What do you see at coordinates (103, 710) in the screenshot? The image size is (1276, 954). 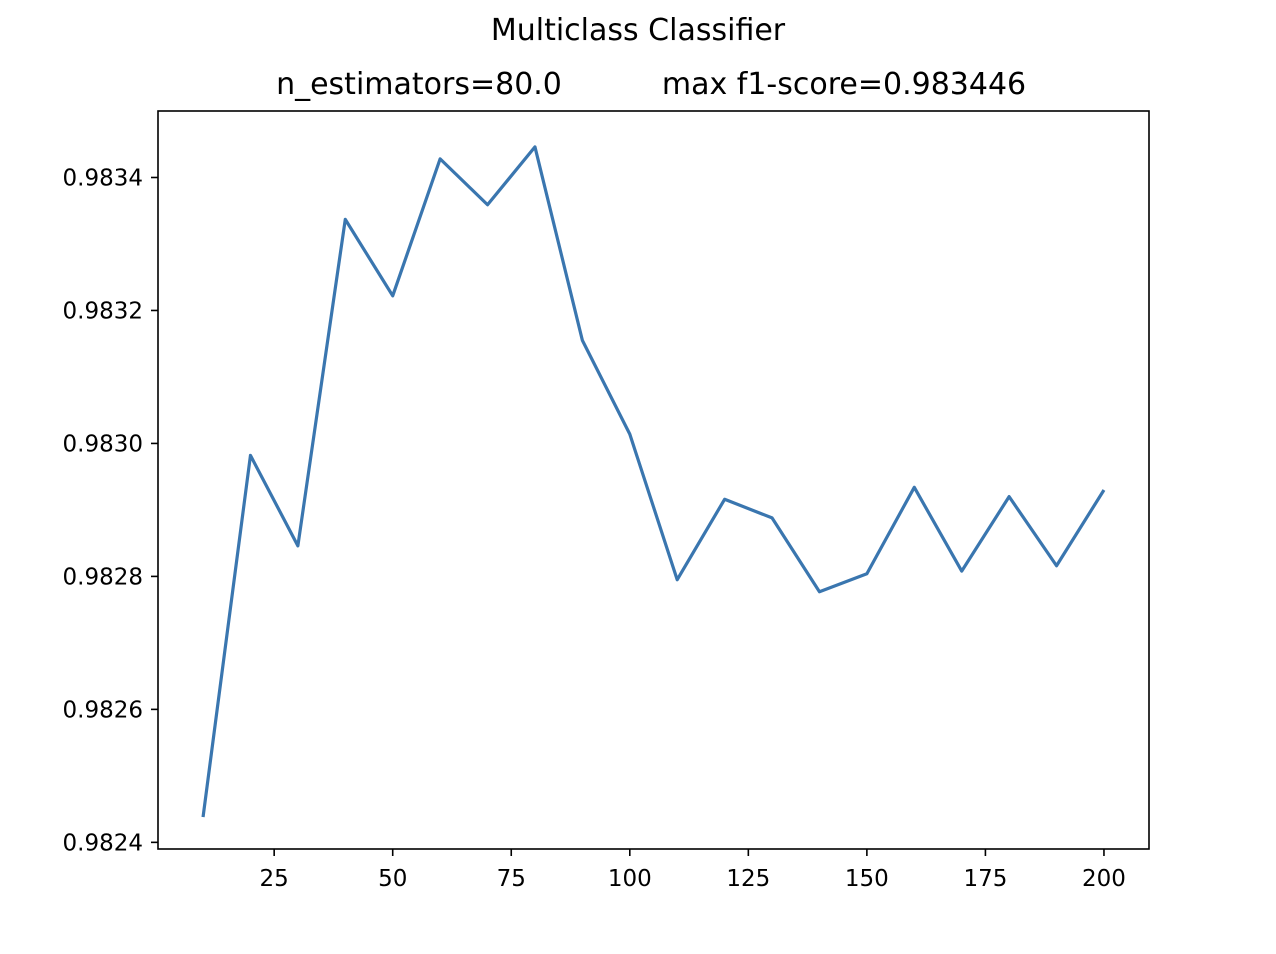 I see `y-tick-label: 0.9826` at bounding box center [103, 710].